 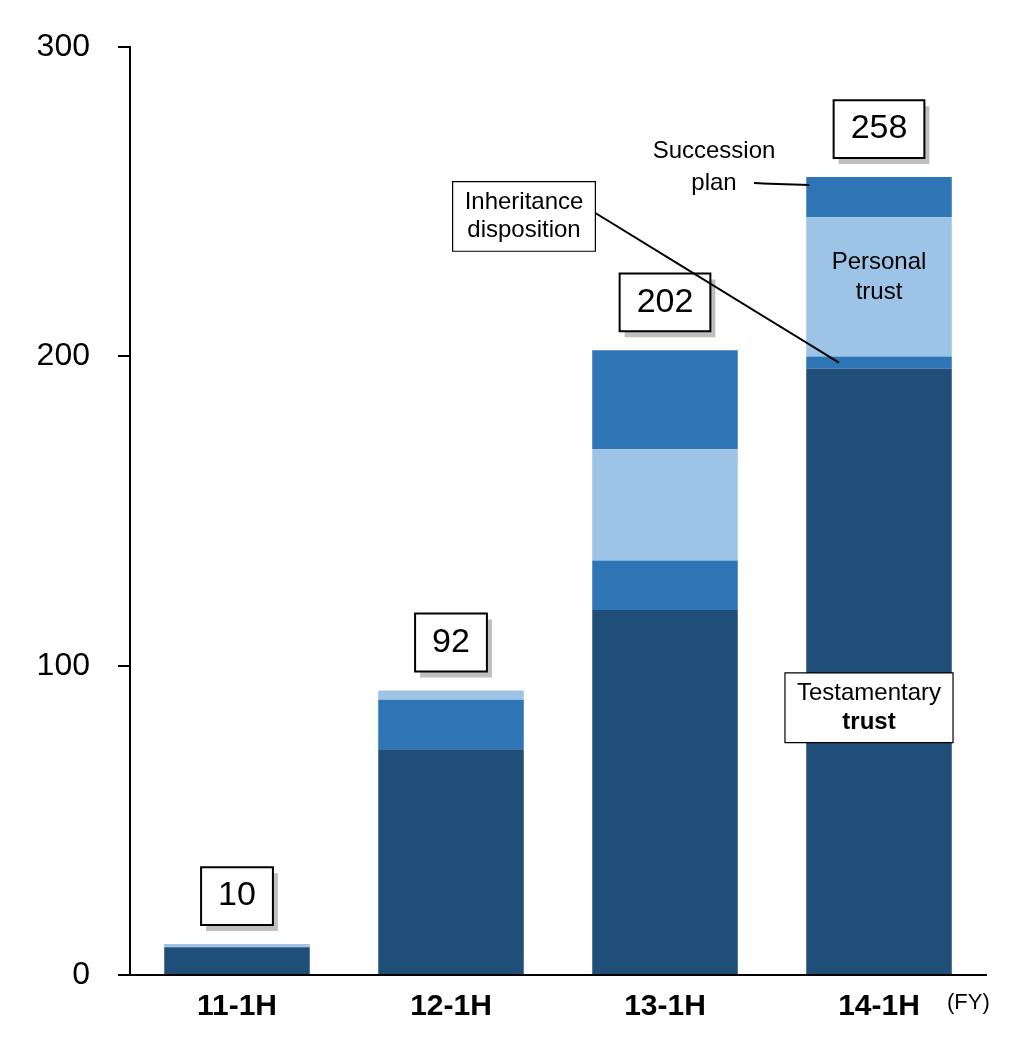 What do you see at coordinates (524, 214) in the screenshot?
I see `text: Inheritance disposition` at bounding box center [524, 214].